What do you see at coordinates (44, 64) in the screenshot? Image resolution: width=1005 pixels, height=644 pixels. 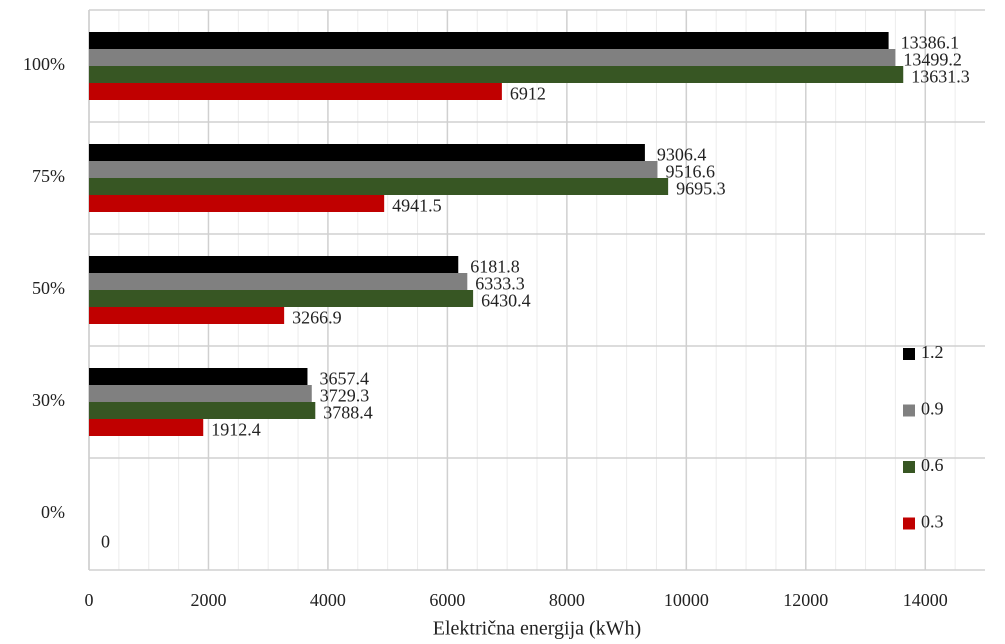 I see `y-tick-label: 100%` at bounding box center [44, 64].